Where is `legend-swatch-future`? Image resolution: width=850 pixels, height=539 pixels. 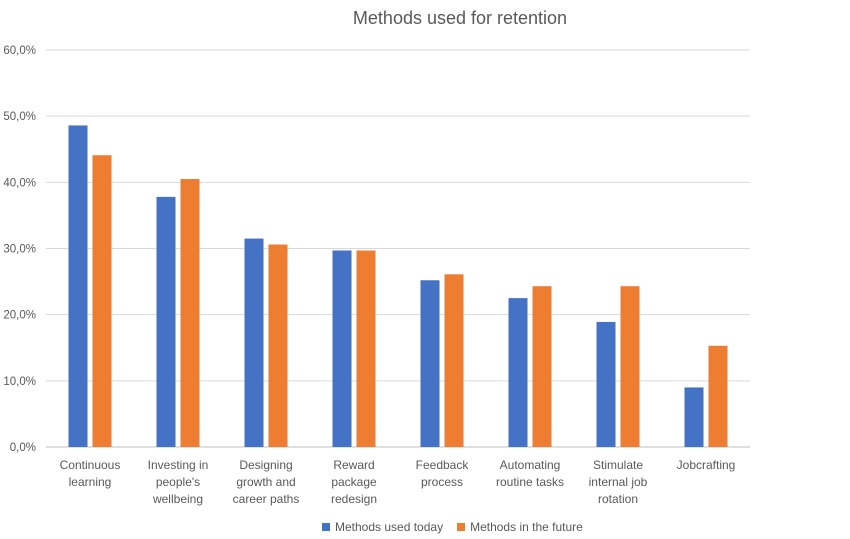
legend-swatch-future is located at coordinates (461, 527).